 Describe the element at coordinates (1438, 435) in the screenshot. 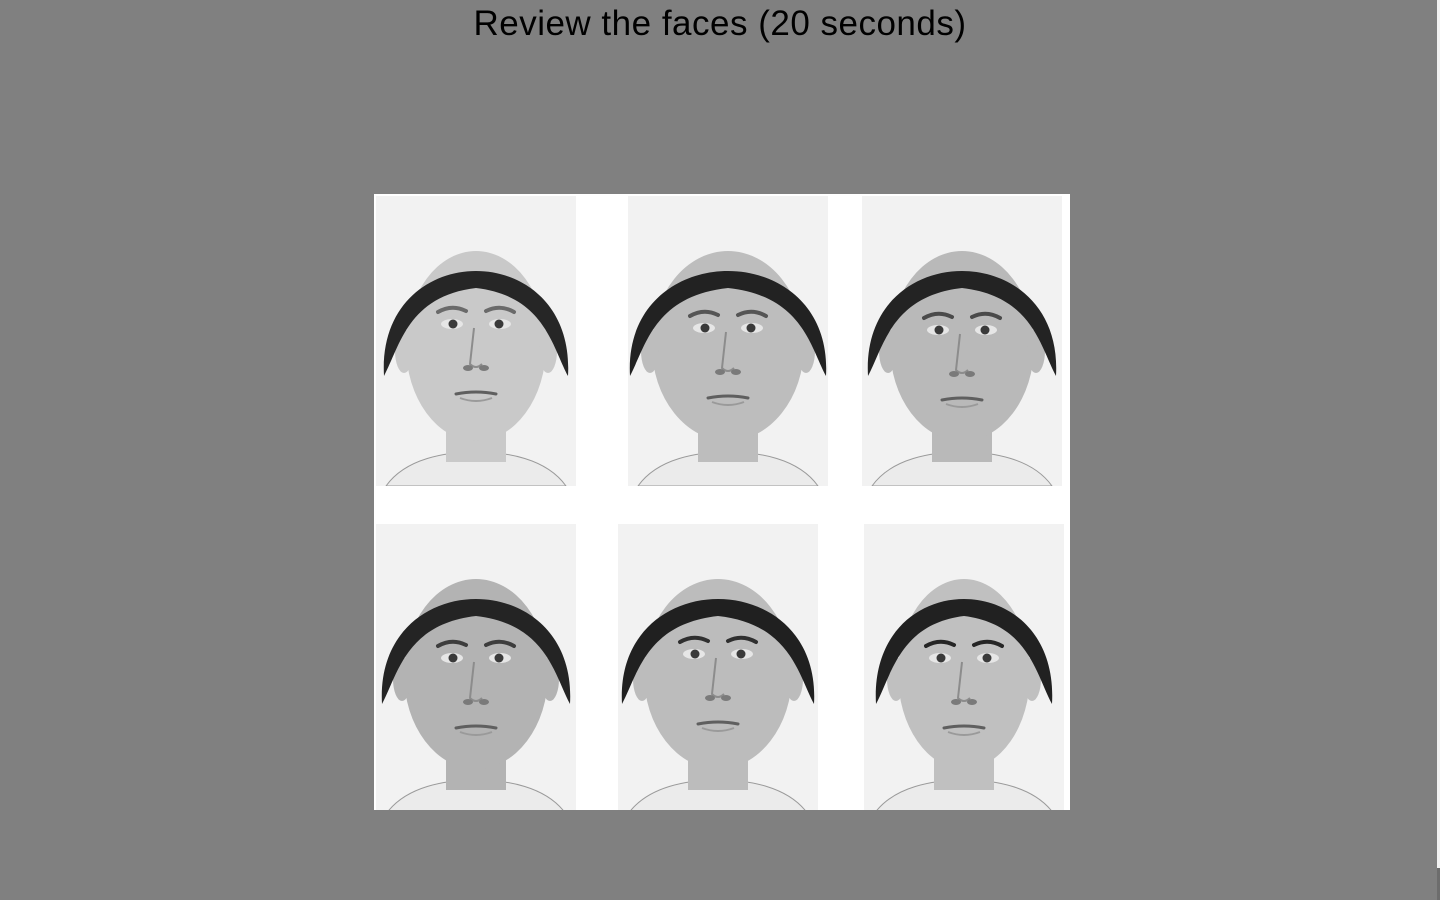

I see `screen-edge-right` at that location.